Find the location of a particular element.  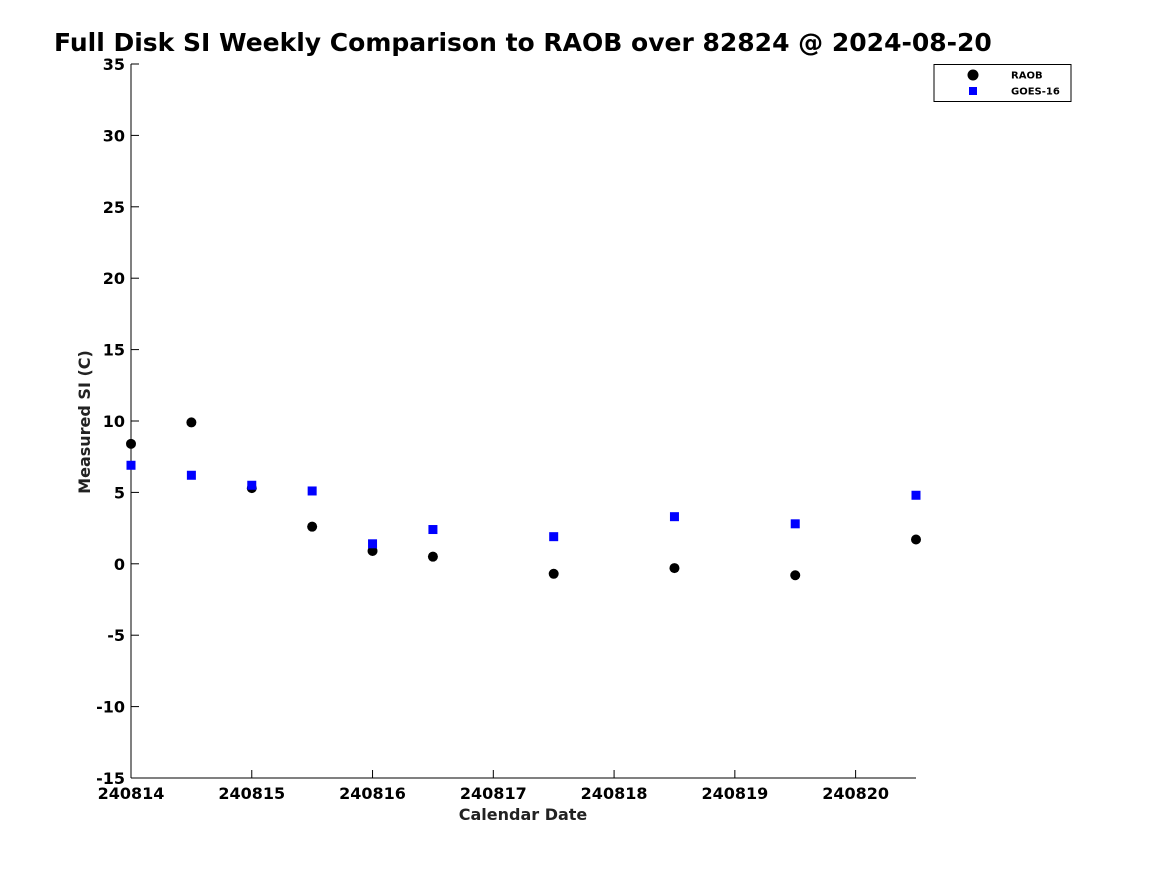

y-tick-label: 0 is located at coordinates (119, 564).